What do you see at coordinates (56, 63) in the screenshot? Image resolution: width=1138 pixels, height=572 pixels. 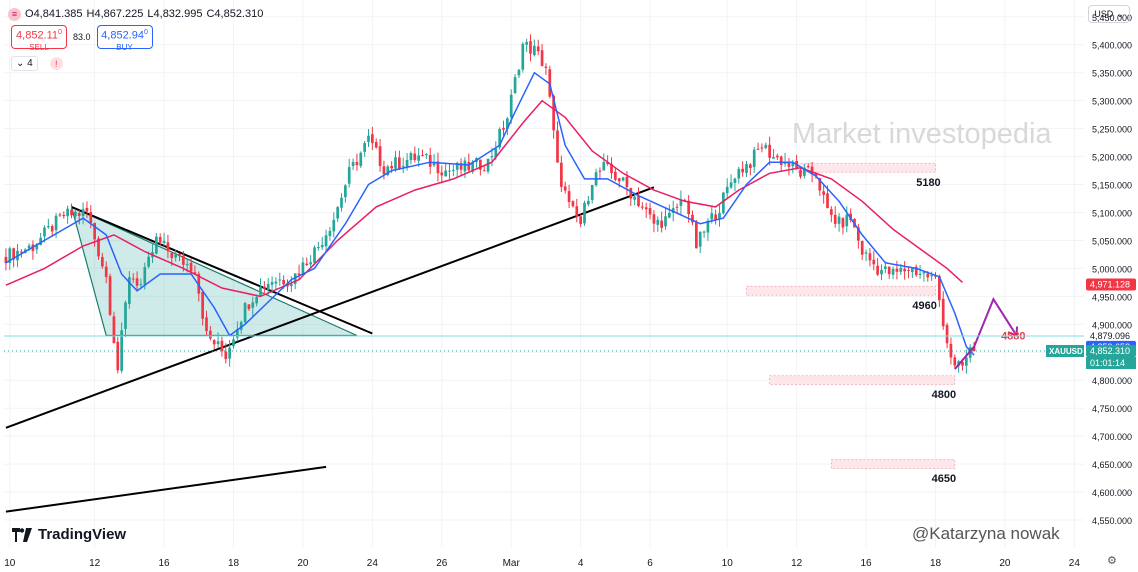 I see `warning-icon: !` at bounding box center [56, 63].